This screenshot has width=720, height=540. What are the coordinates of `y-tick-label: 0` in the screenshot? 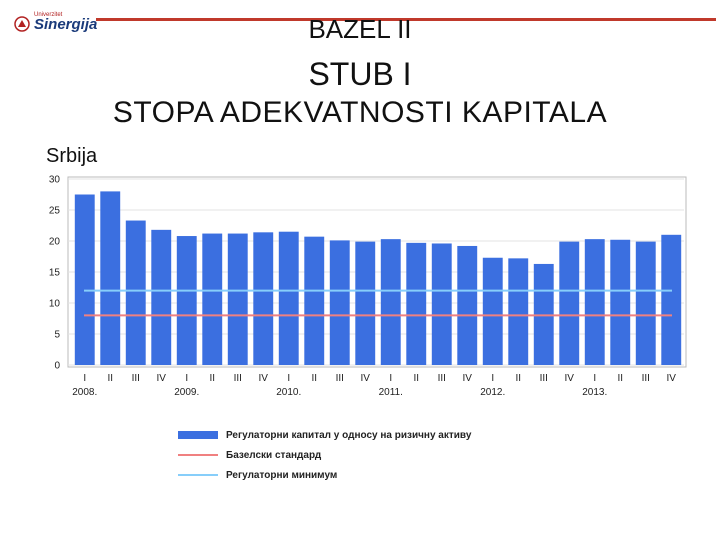 It's located at (57, 366).